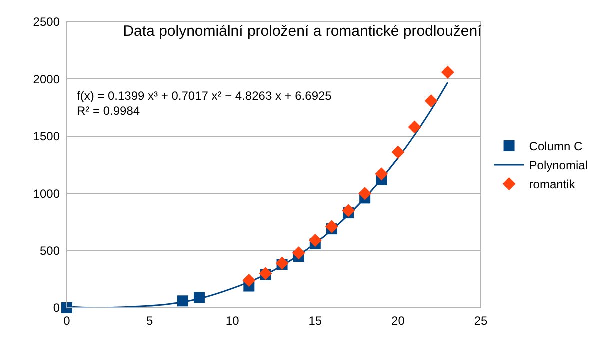 This screenshot has width=605, height=340. What do you see at coordinates (558, 165) in the screenshot?
I see `legend-label: Polynomial` at bounding box center [558, 165].